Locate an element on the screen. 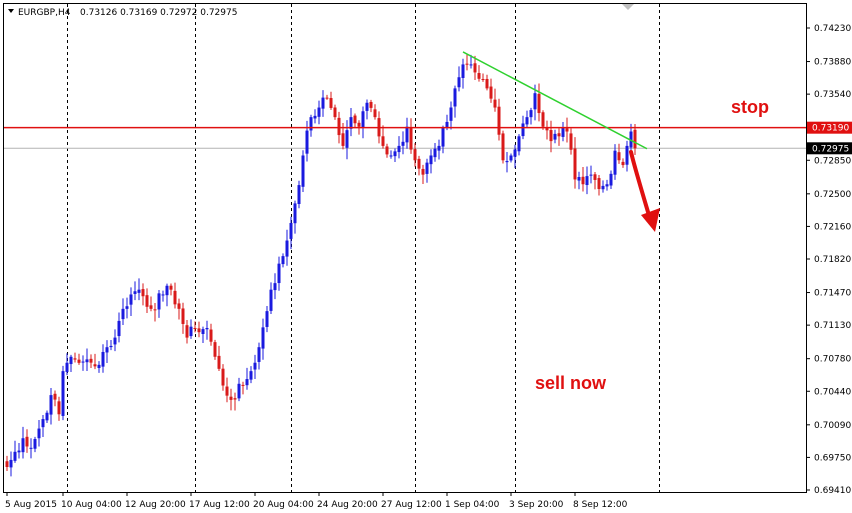  sell-now-annotation: sell now is located at coordinates (571, 383).